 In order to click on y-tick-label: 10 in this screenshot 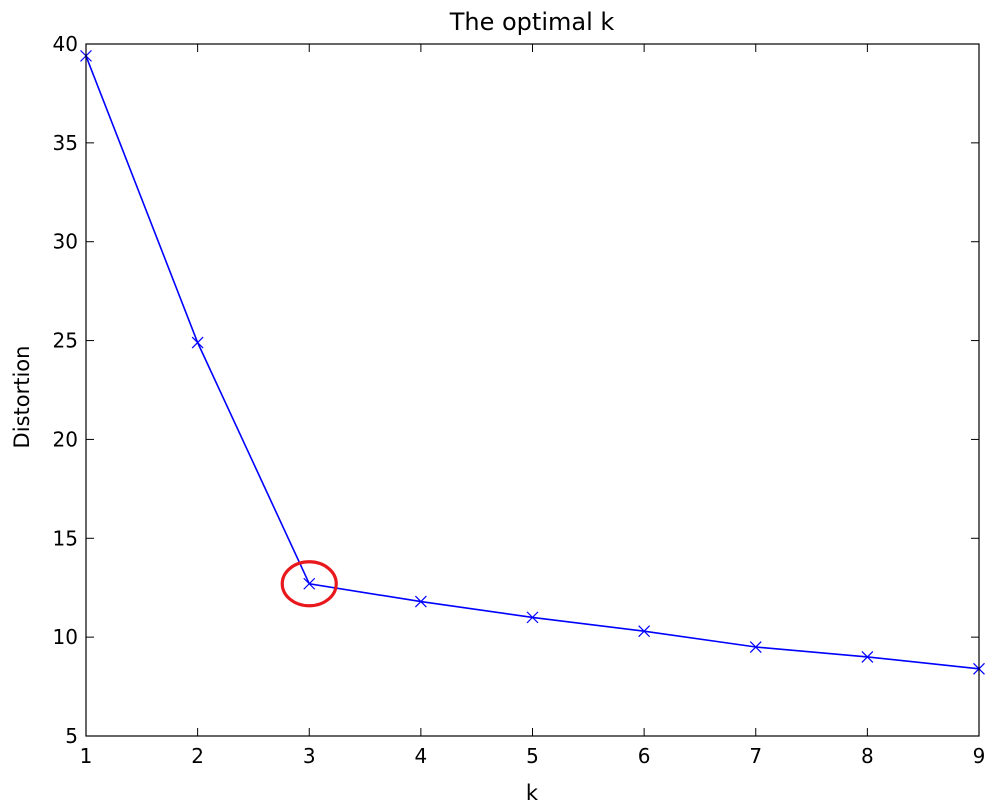, I will do `click(65, 637)`.